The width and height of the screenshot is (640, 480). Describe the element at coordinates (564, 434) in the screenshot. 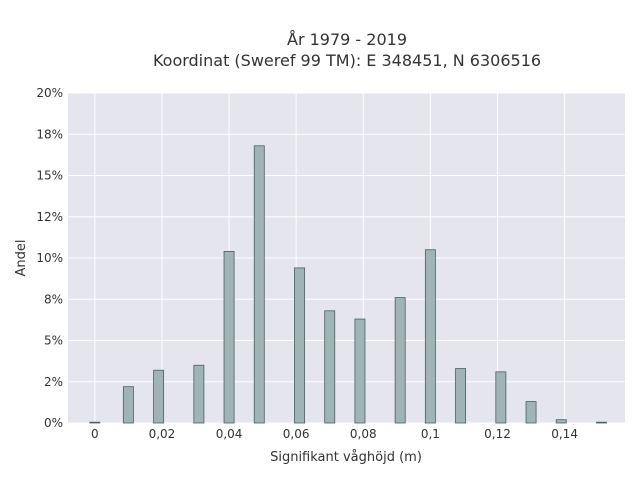

I see `x-tick-label: 0,14` at that location.